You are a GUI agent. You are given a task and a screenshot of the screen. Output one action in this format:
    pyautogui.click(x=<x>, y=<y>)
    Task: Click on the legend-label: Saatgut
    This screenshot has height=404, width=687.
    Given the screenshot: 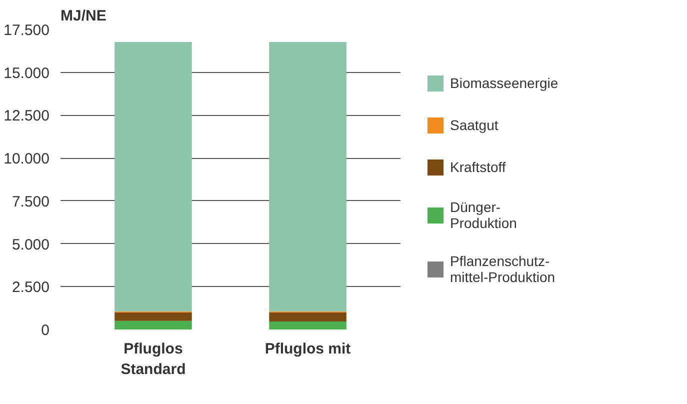 What is the action you would take?
    pyautogui.click(x=474, y=125)
    